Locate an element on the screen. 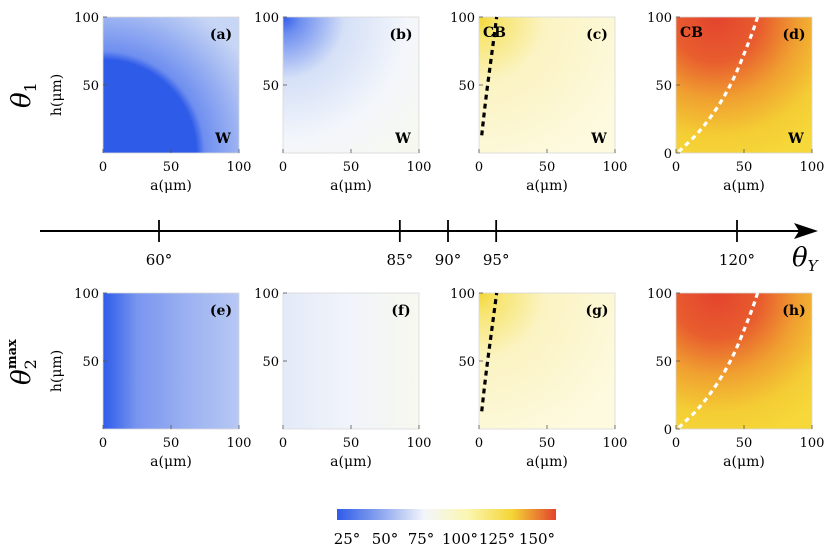  colorbar: 25° 50° 75° 100° 125° 150° is located at coordinates (445, 528).